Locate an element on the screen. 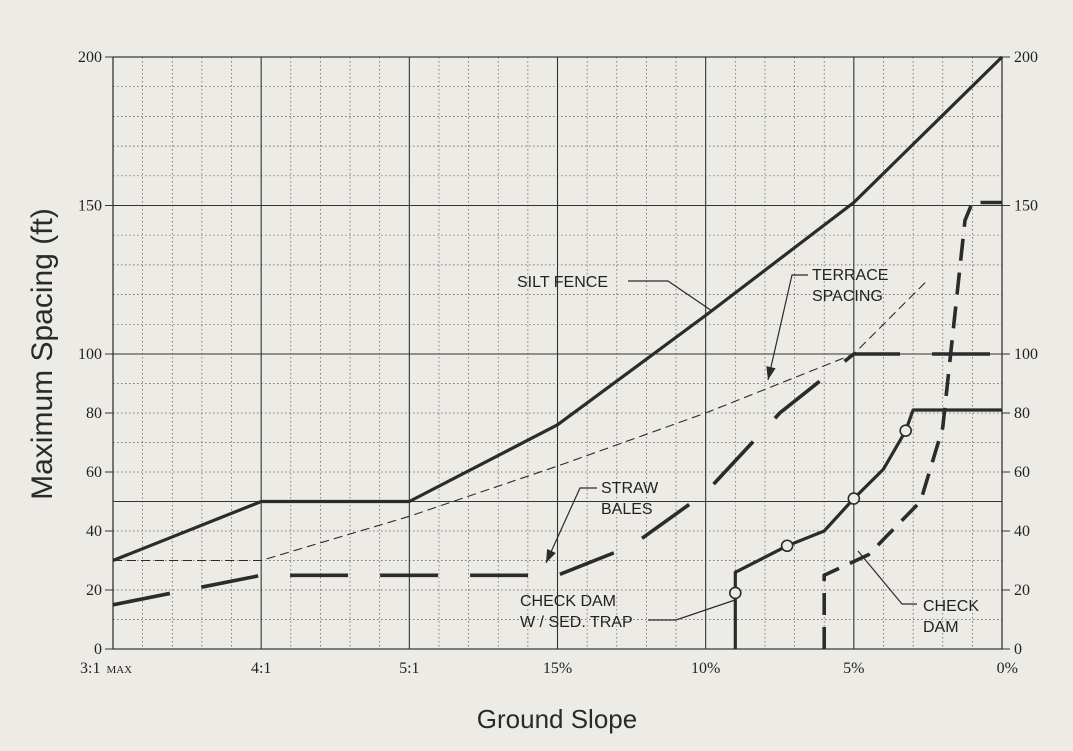 This screenshot has height=751, width=1073. y-tick-label-right: 80 is located at coordinates (1022, 413).